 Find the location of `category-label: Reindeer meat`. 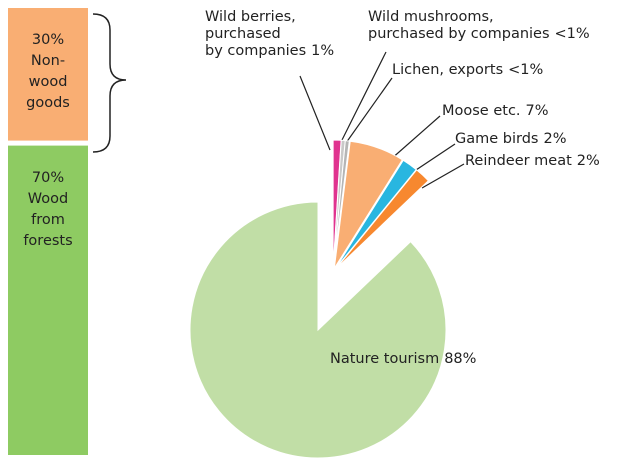

category-label: Reindeer meat is located at coordinates (518, 161).